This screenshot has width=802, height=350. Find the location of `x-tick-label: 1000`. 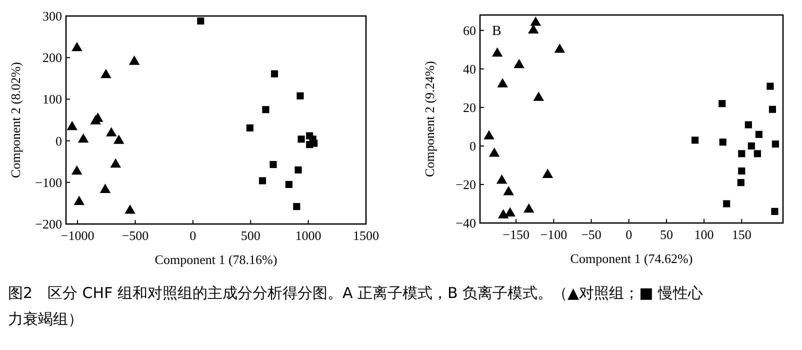

x-tick-label: 1000 is located at coordinates (308, 235).